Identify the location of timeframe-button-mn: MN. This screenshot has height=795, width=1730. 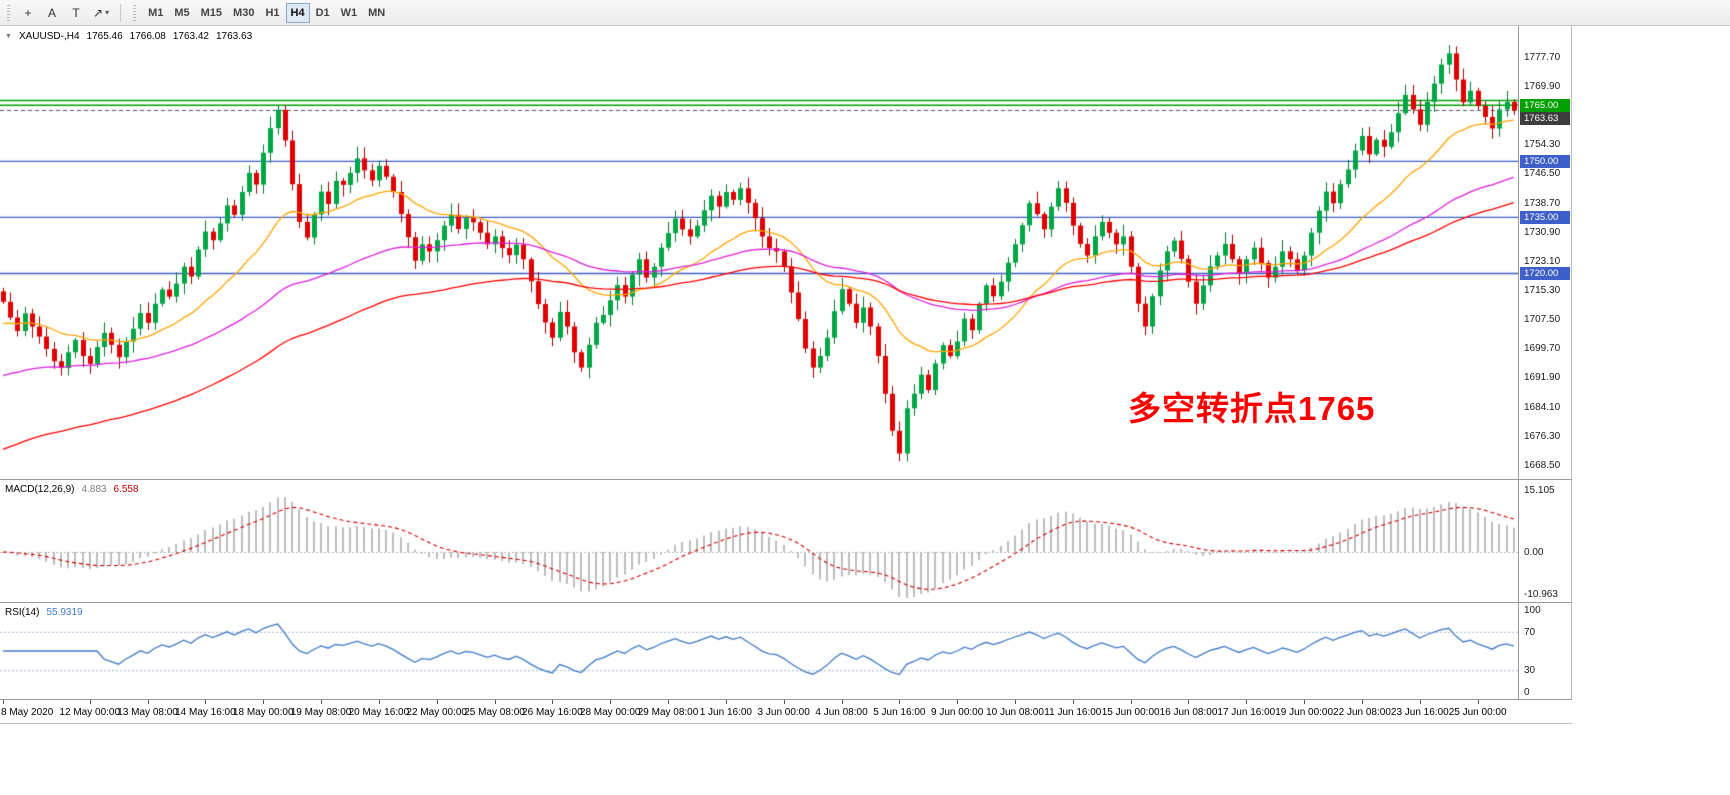
(376, 13).